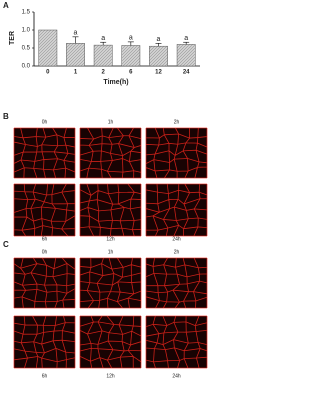  What do you see at coordinates (76, 73) in the screenshot?
I see `x-tick-label: 1` at bounding box center [76, 73].